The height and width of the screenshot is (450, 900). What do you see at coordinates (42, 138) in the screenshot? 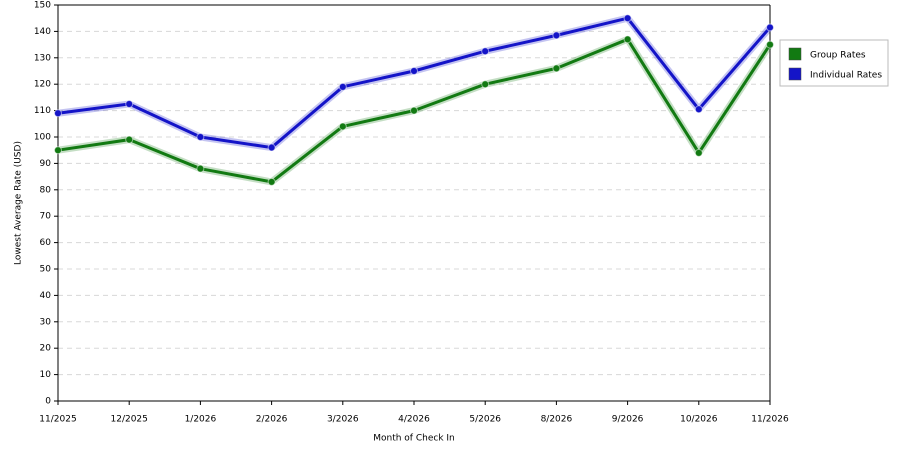
I see `y-tick-label: 100` at bounding box center [42, 138].